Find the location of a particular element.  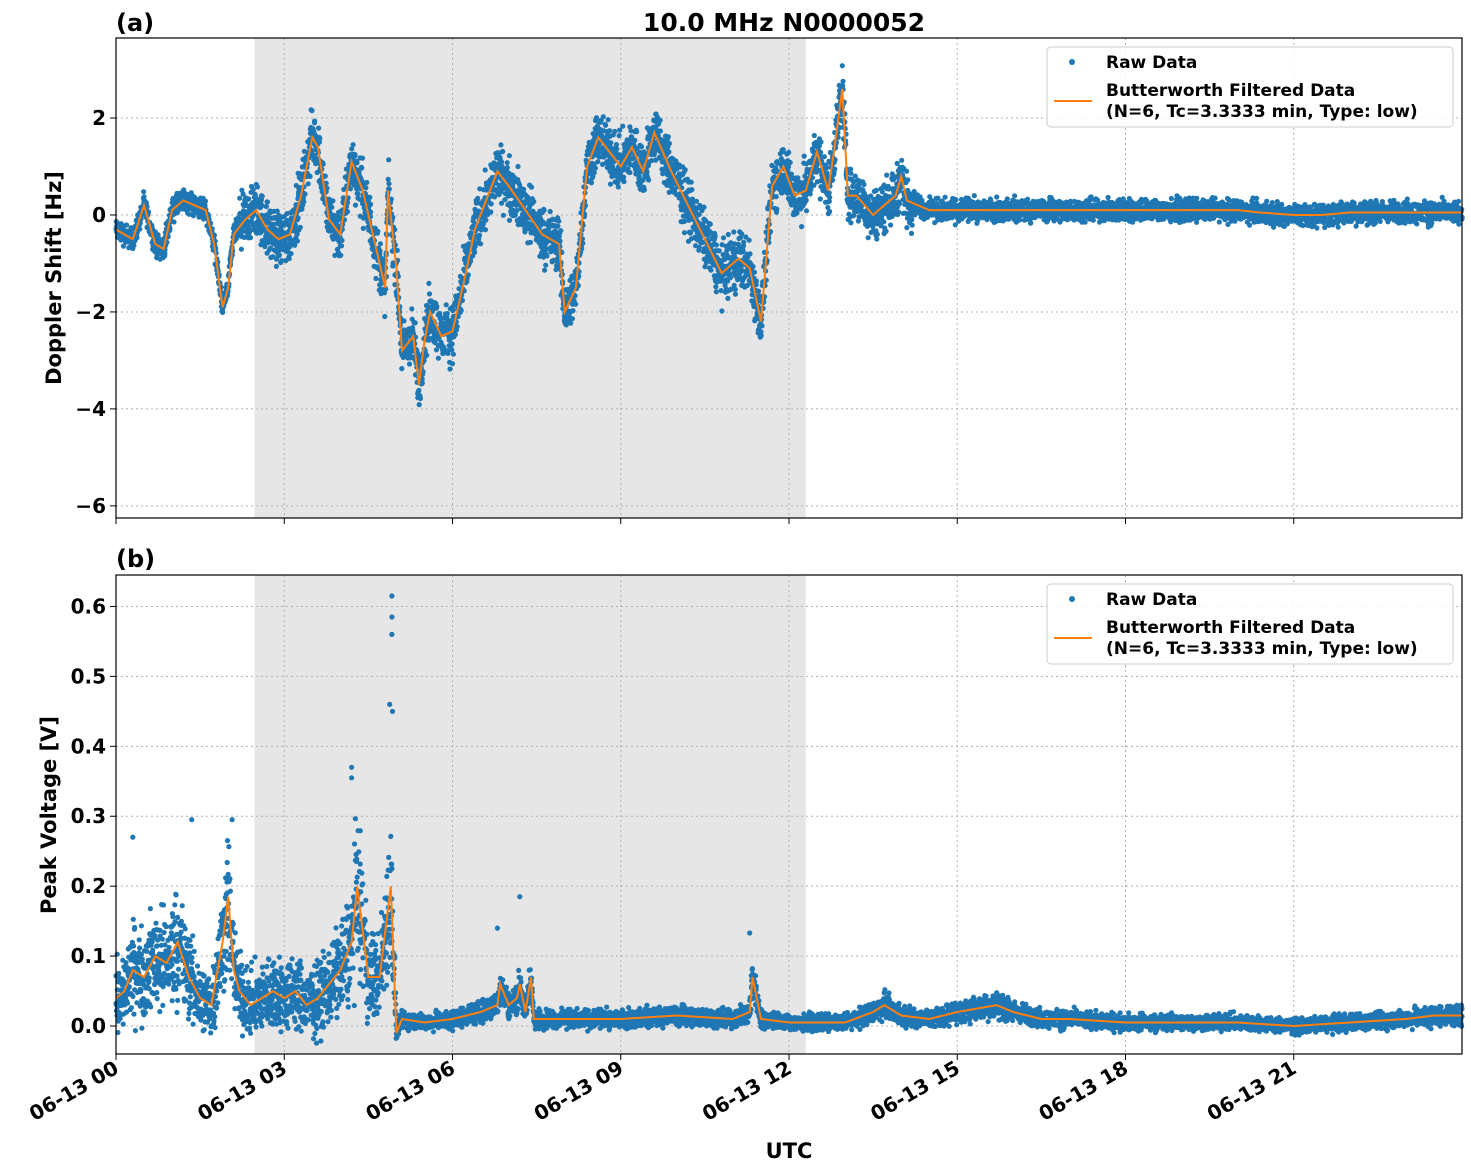

panel-a-label: (a) is located at coordinates (135, 23).